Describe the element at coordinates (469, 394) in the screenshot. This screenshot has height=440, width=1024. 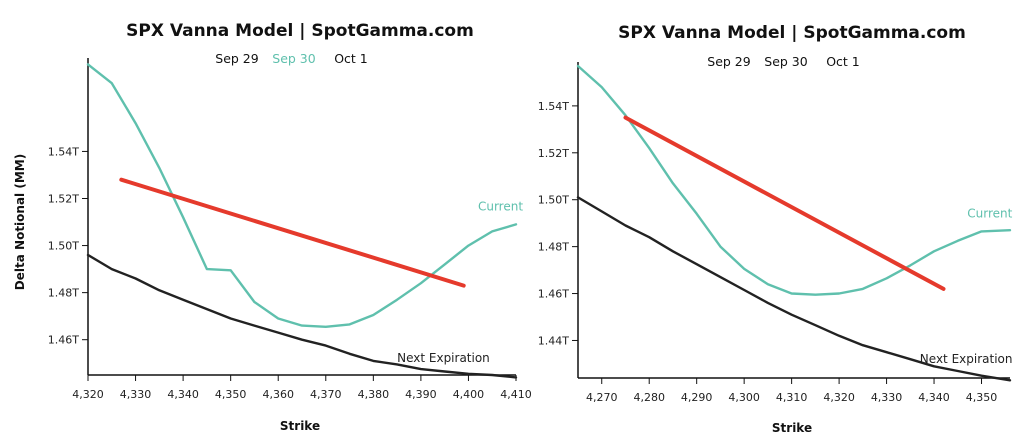
I see `x-tick-label: 4,400` at that location.